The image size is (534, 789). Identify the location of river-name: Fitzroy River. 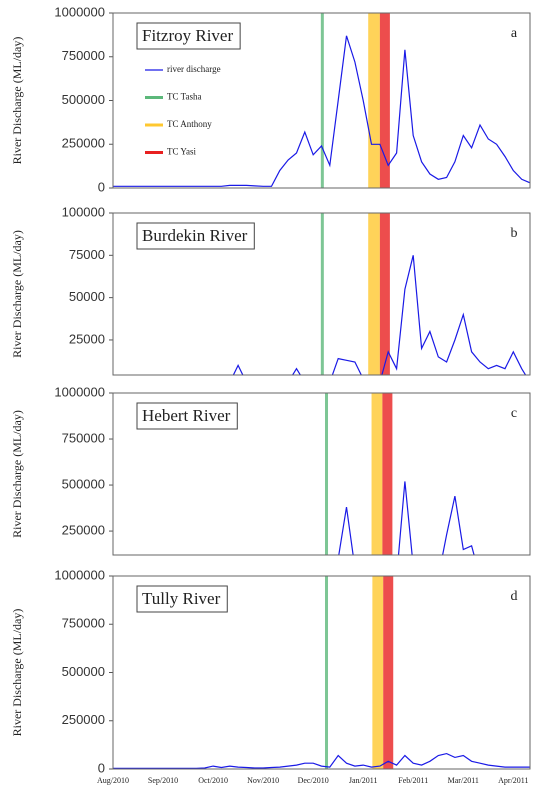
(187, 35).